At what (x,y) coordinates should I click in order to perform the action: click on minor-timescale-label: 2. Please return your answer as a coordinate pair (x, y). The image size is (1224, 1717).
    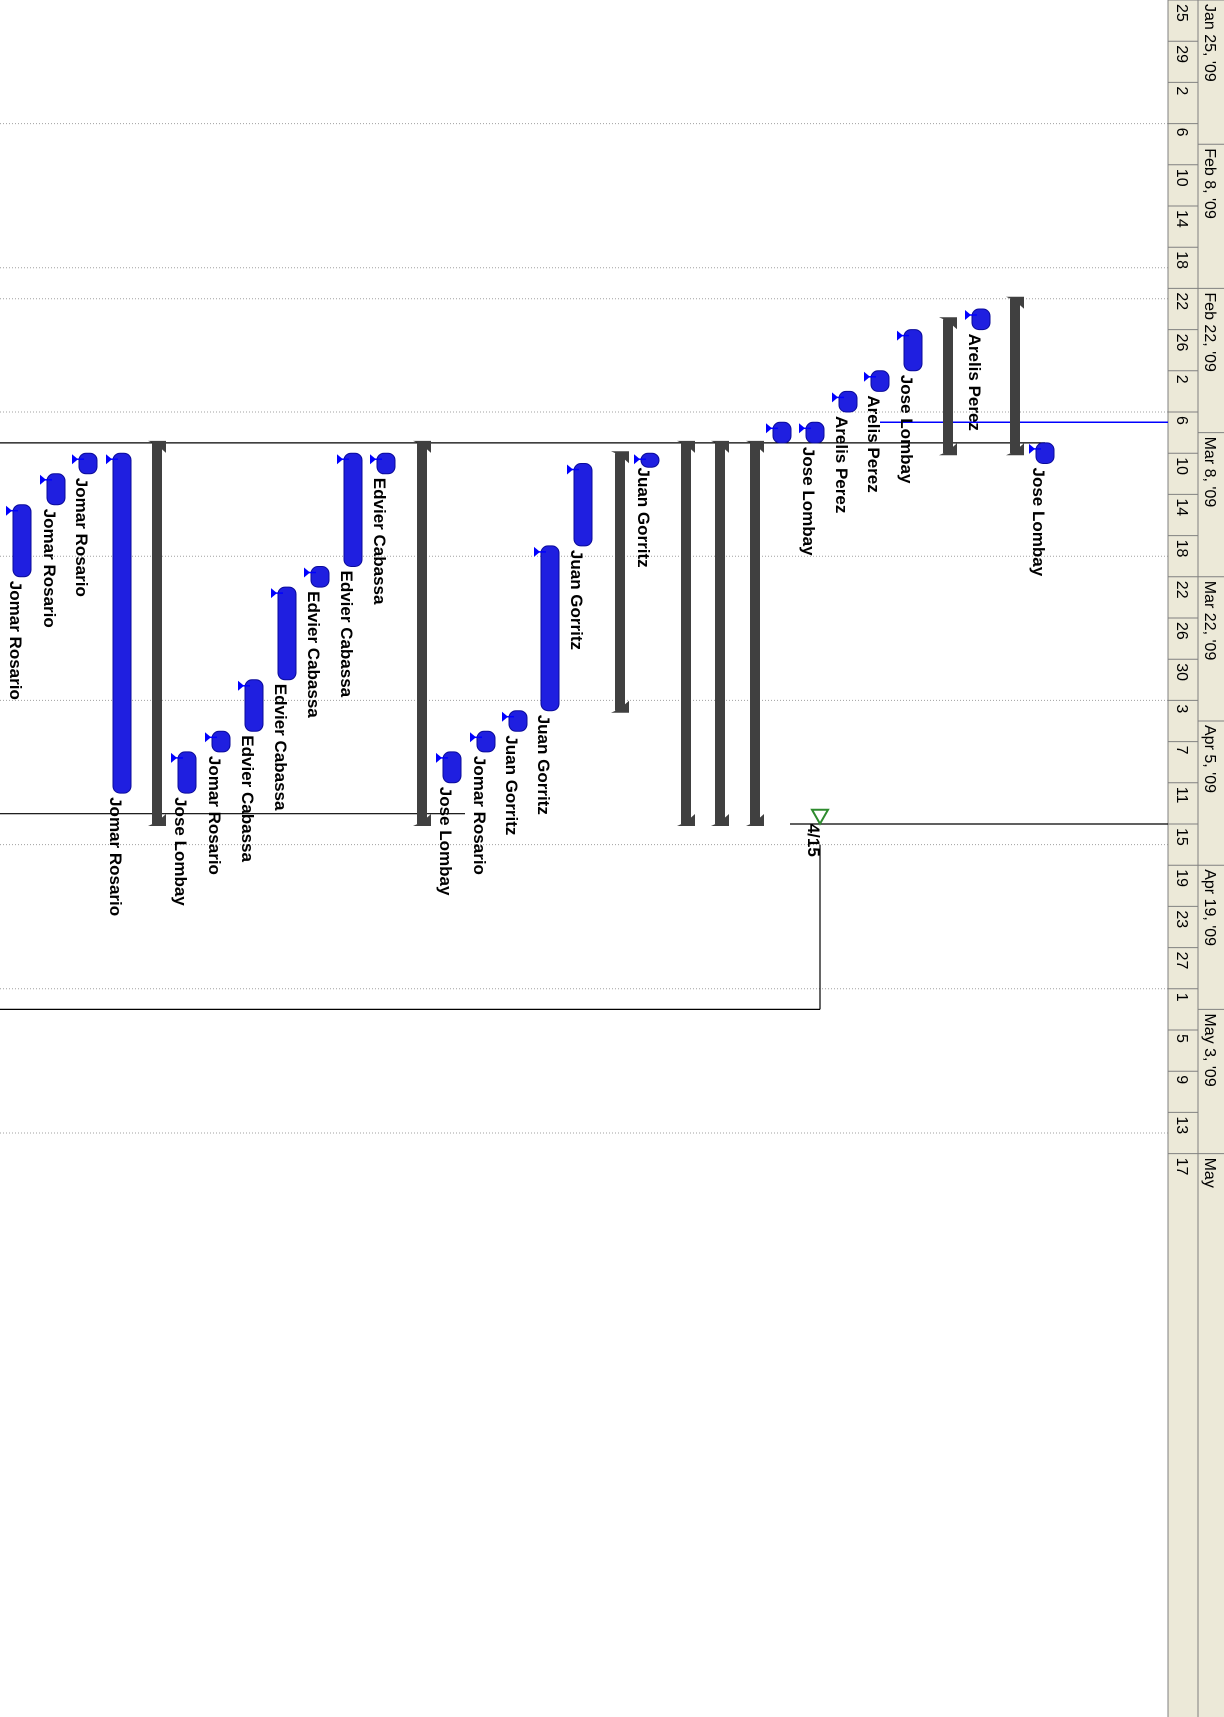
    Looking at the image, I should click on (1181, 379).